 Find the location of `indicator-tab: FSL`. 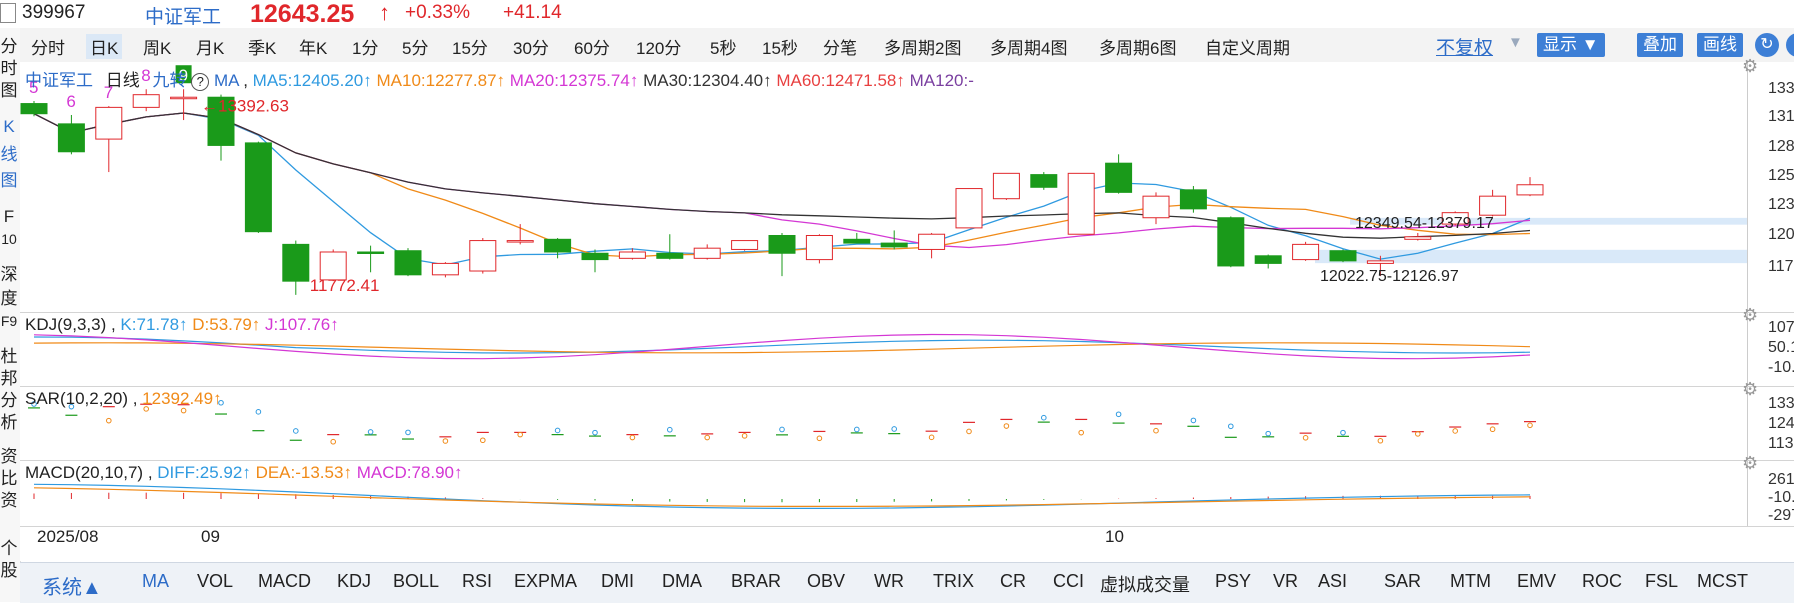

indicator-tab: FSL is located at coordinates (1662, 581).